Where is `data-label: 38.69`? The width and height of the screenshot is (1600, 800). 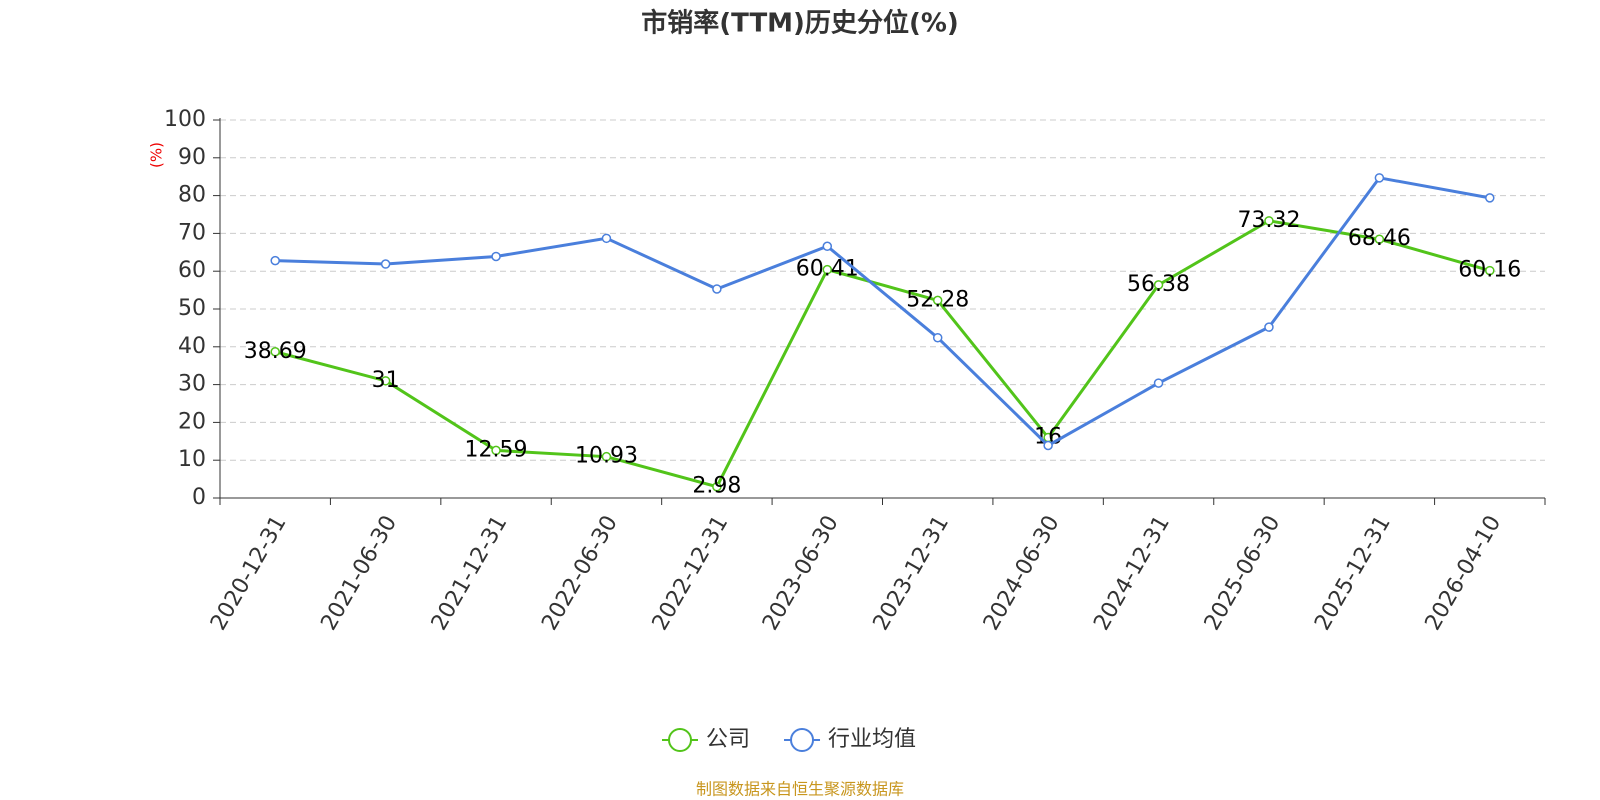 data-label: 38.69 is located at coordinates (275, 351).